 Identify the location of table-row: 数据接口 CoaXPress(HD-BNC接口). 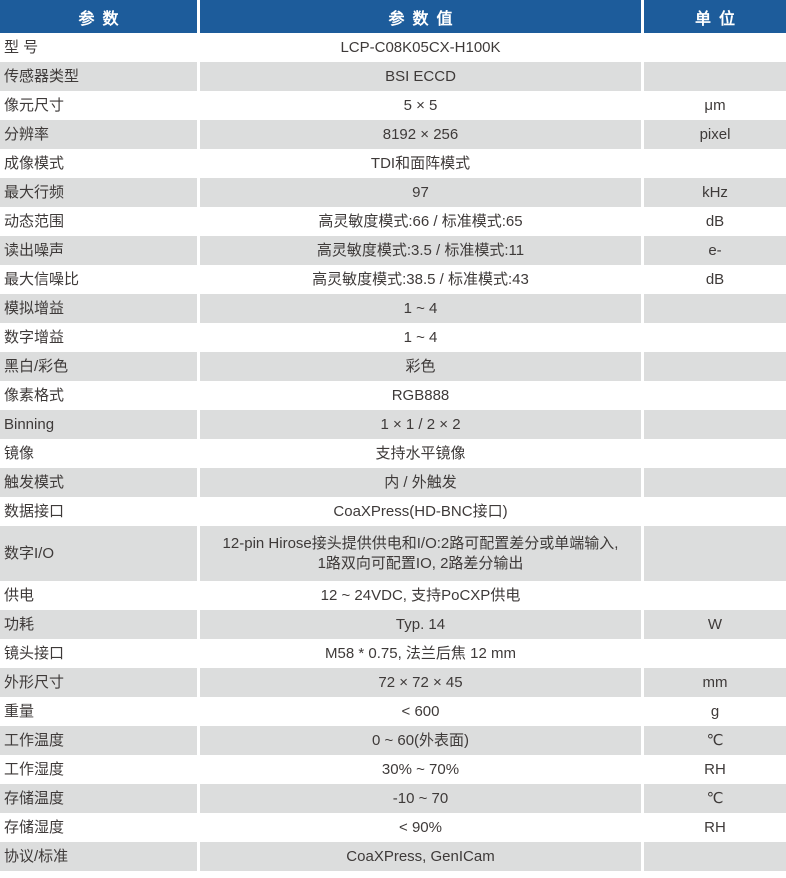
(393, 511).